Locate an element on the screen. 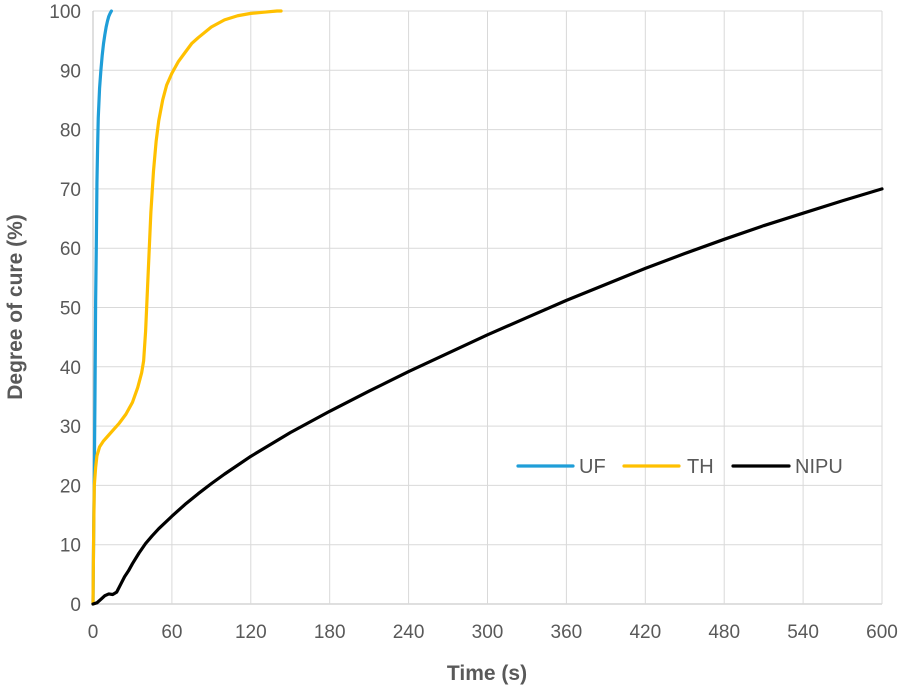  y-tick-label: 50 is located at coordinates (70, 309).